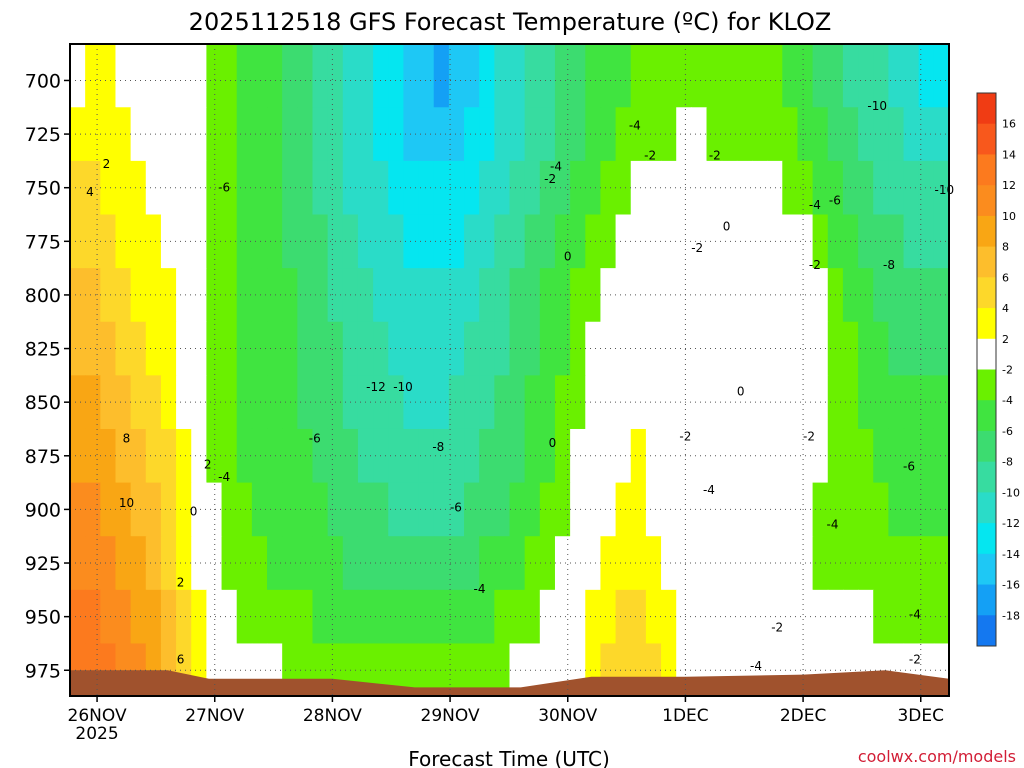 The height and width of the screenshot is (768, 1024). What do you see at coordinates (727, 226) in the screenshot?
I see `contour-label: 0` at bounding box center [727, 226].